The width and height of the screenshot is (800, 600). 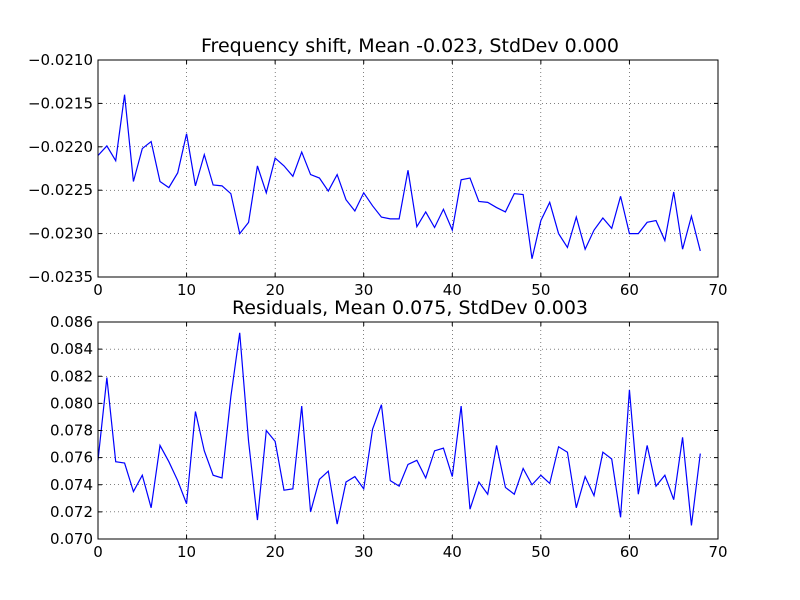 I want to click on residuals-x-tick-label: 0, so click(x=98, y=552).